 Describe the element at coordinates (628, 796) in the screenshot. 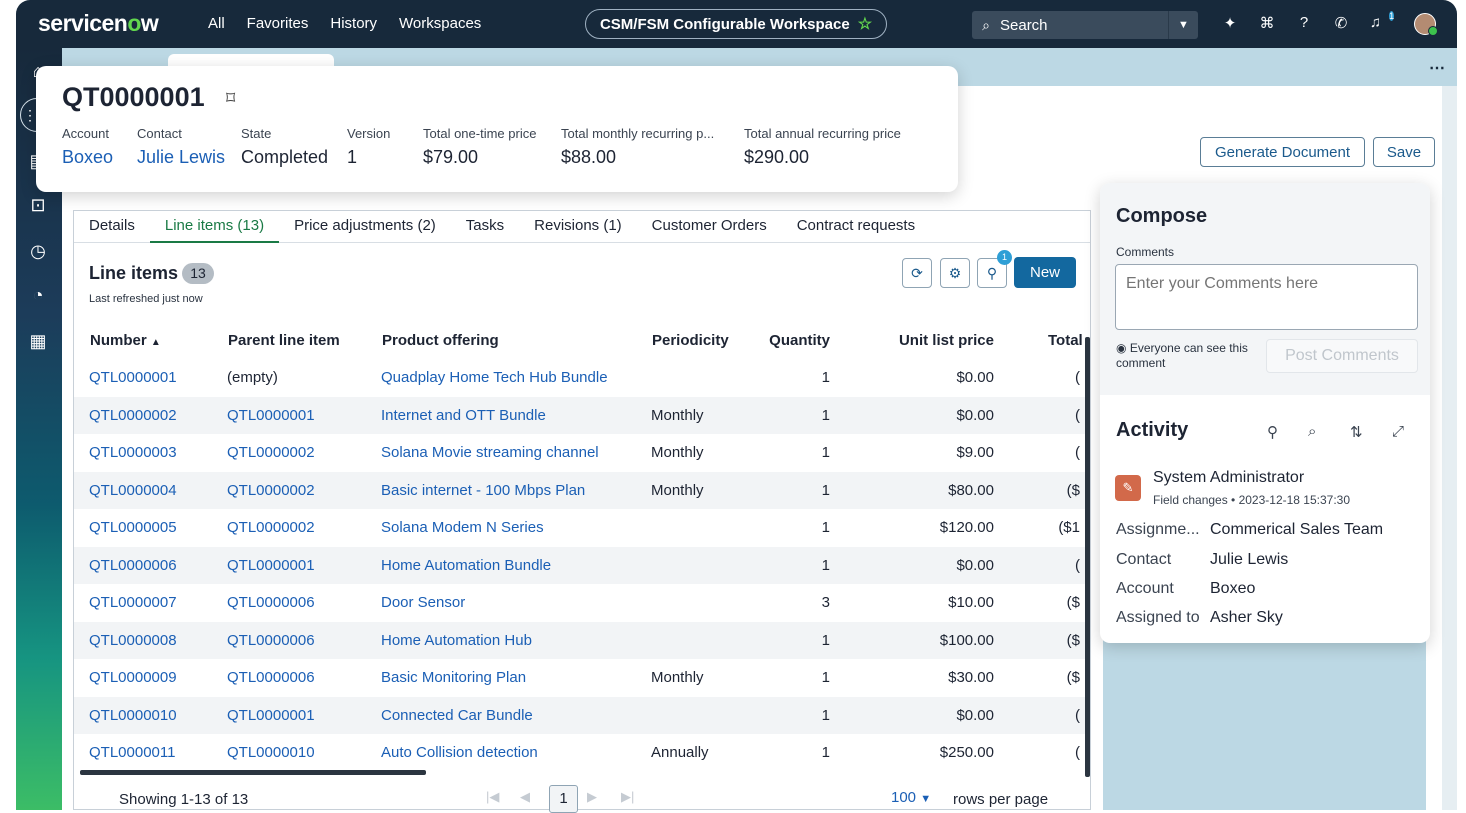

I see `last-page-icon: ▶|` at that location.